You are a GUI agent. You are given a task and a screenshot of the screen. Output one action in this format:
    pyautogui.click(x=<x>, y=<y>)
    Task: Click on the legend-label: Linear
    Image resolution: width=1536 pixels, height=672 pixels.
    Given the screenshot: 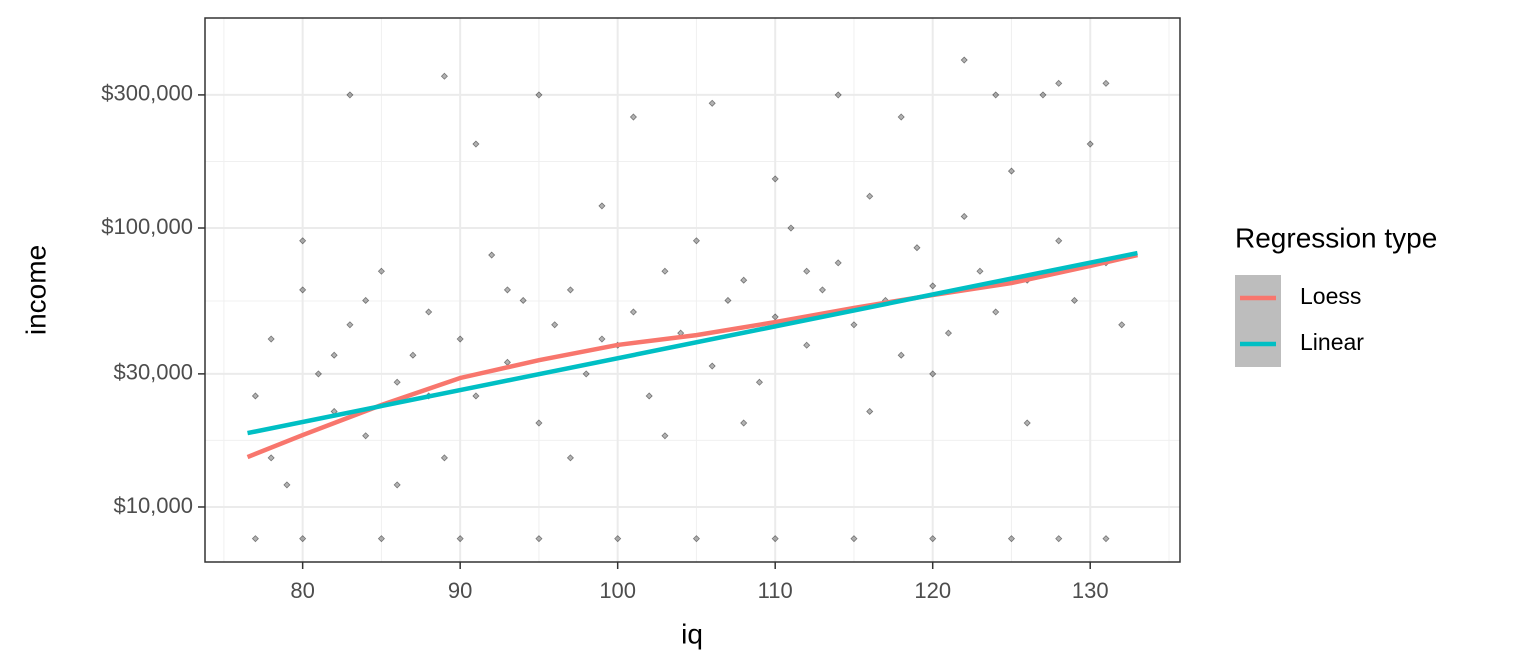 What is the action you would take?
    pyautogui.click(x=1332, y=342)
    